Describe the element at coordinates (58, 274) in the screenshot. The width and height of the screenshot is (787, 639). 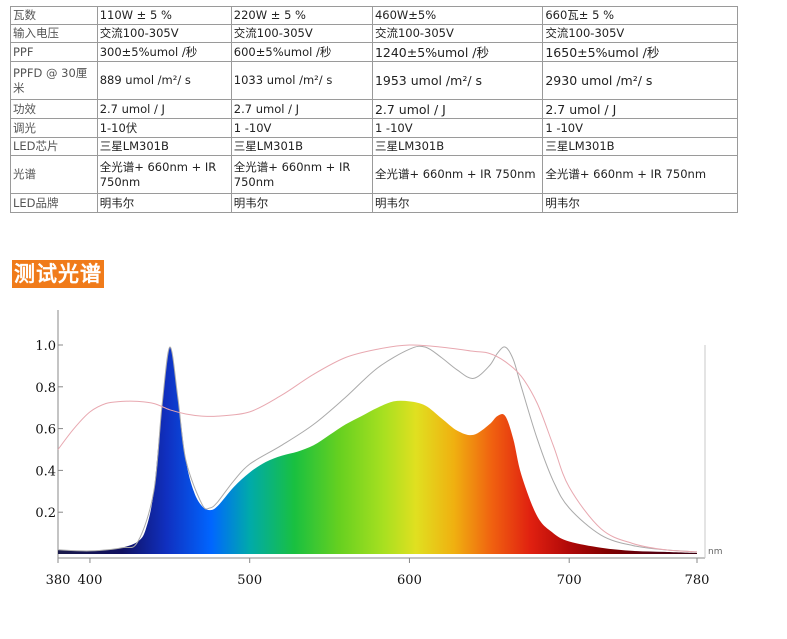
I see `section-title: 测试光谱` at that location.